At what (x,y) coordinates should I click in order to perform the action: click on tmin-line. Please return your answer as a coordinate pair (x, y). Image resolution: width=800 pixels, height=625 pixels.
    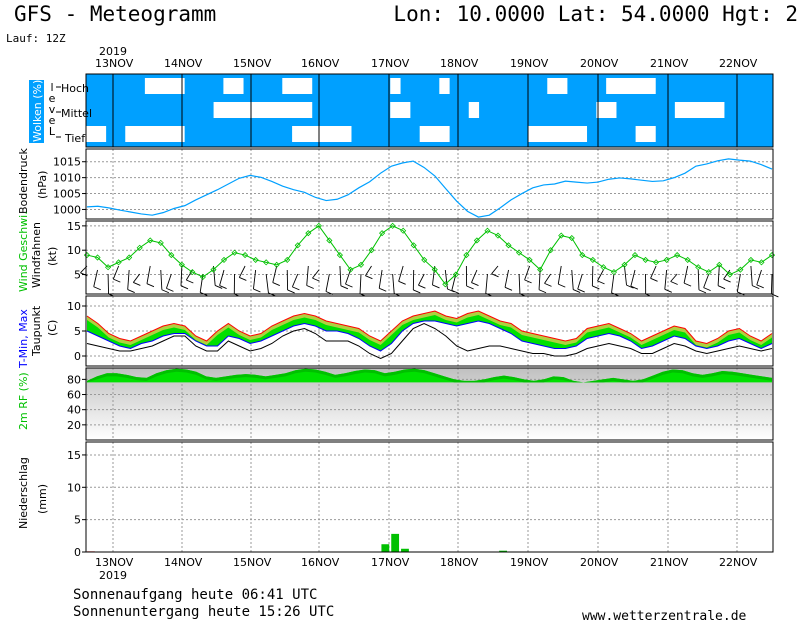
    Looking at the image, I should click on (429, 336).